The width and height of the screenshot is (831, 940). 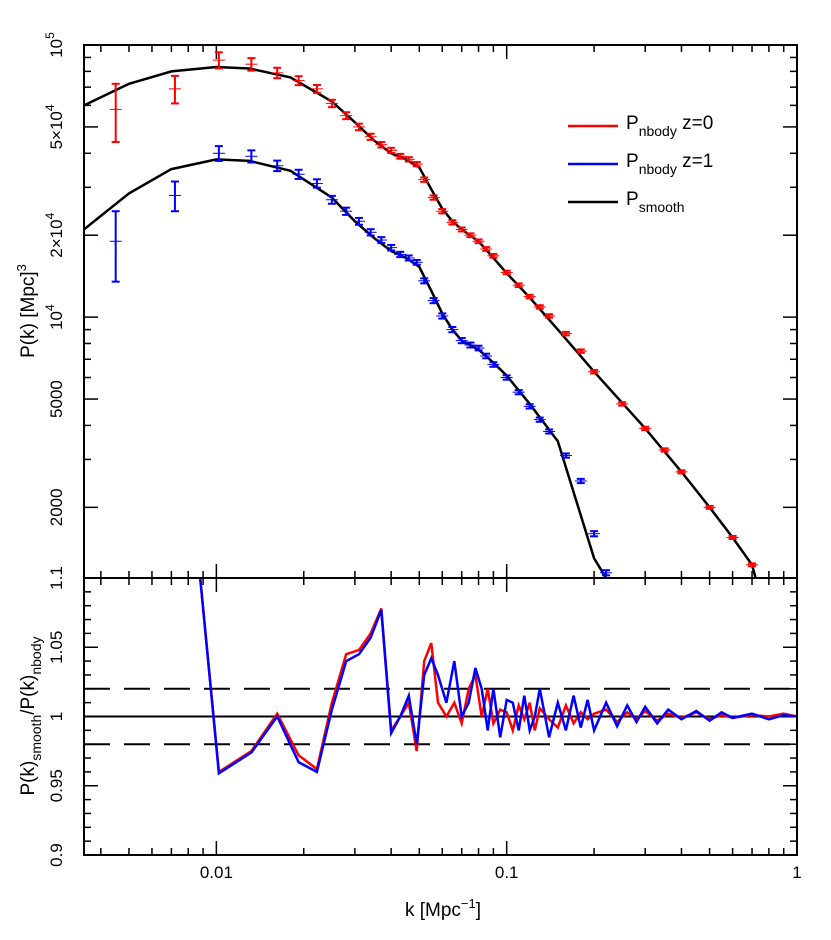 I want to click on y-tick-label-exponent: 5, so click(x=50, y=35).